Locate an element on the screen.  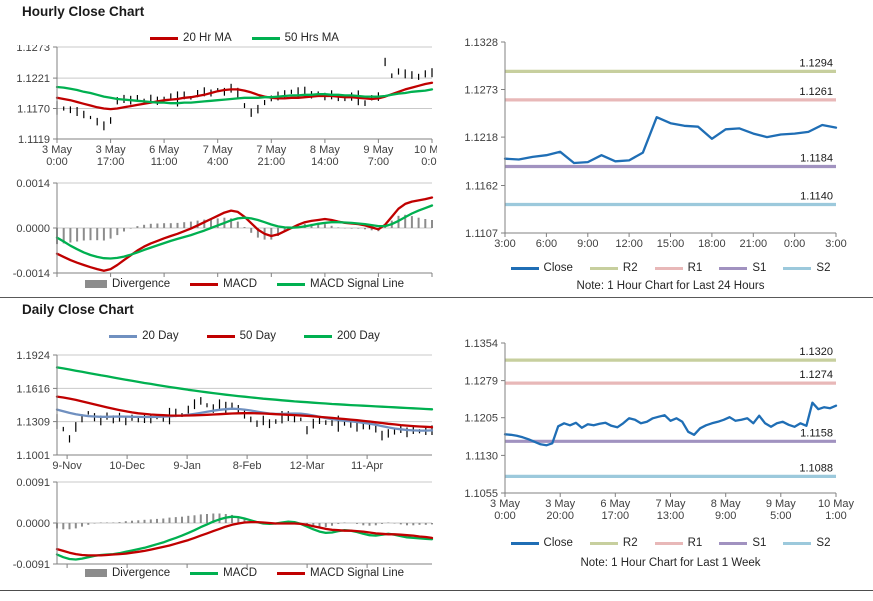
y-tick-label: -0.0091 is located at coordinates (31, 564).